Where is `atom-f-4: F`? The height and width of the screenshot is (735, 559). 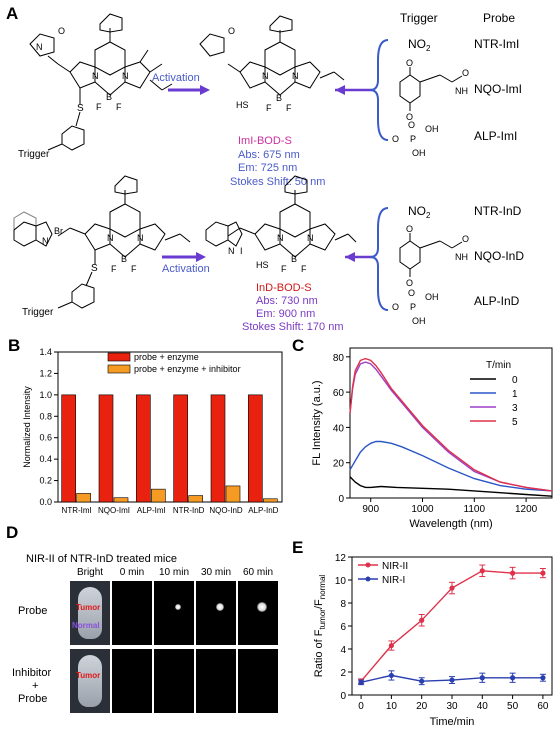
atom-f-4: F is located at coordinates (289, 108).